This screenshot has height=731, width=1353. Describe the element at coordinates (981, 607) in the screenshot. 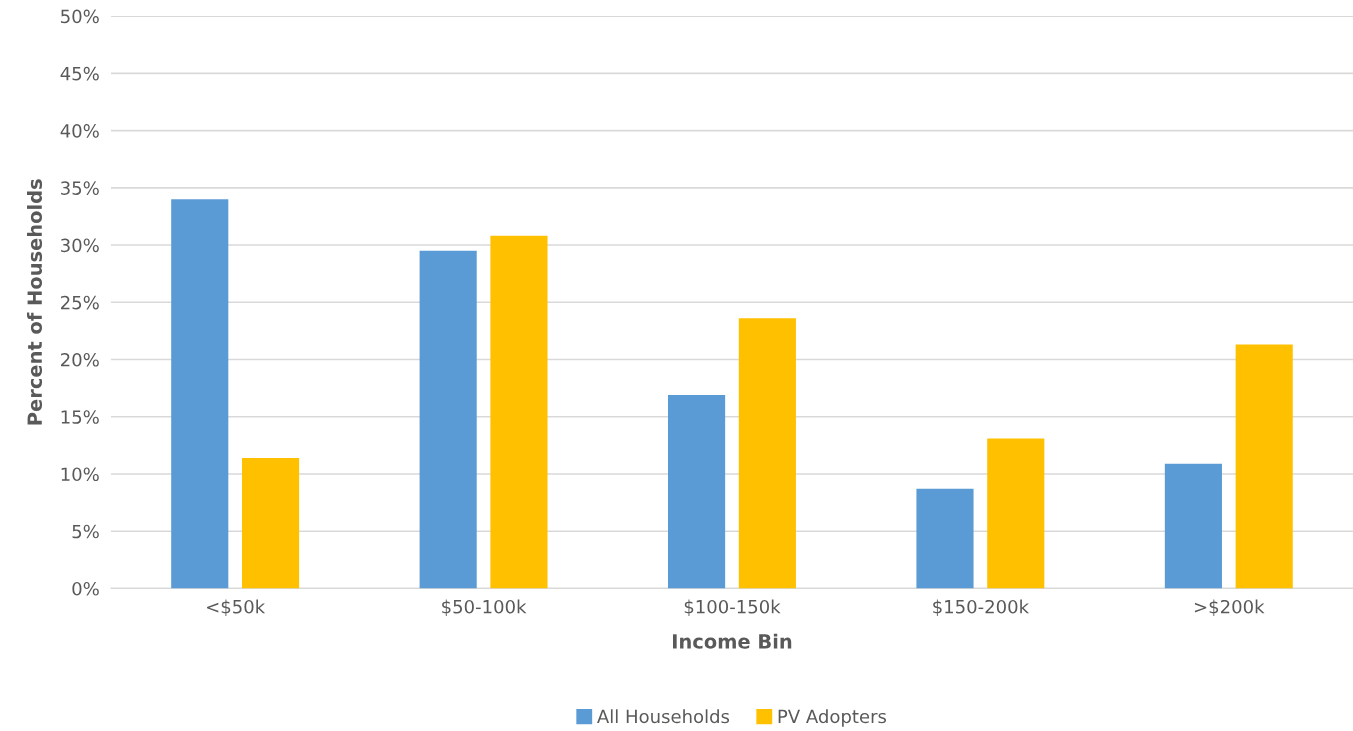

I see `x-tick-label: $150-200k` at that location.